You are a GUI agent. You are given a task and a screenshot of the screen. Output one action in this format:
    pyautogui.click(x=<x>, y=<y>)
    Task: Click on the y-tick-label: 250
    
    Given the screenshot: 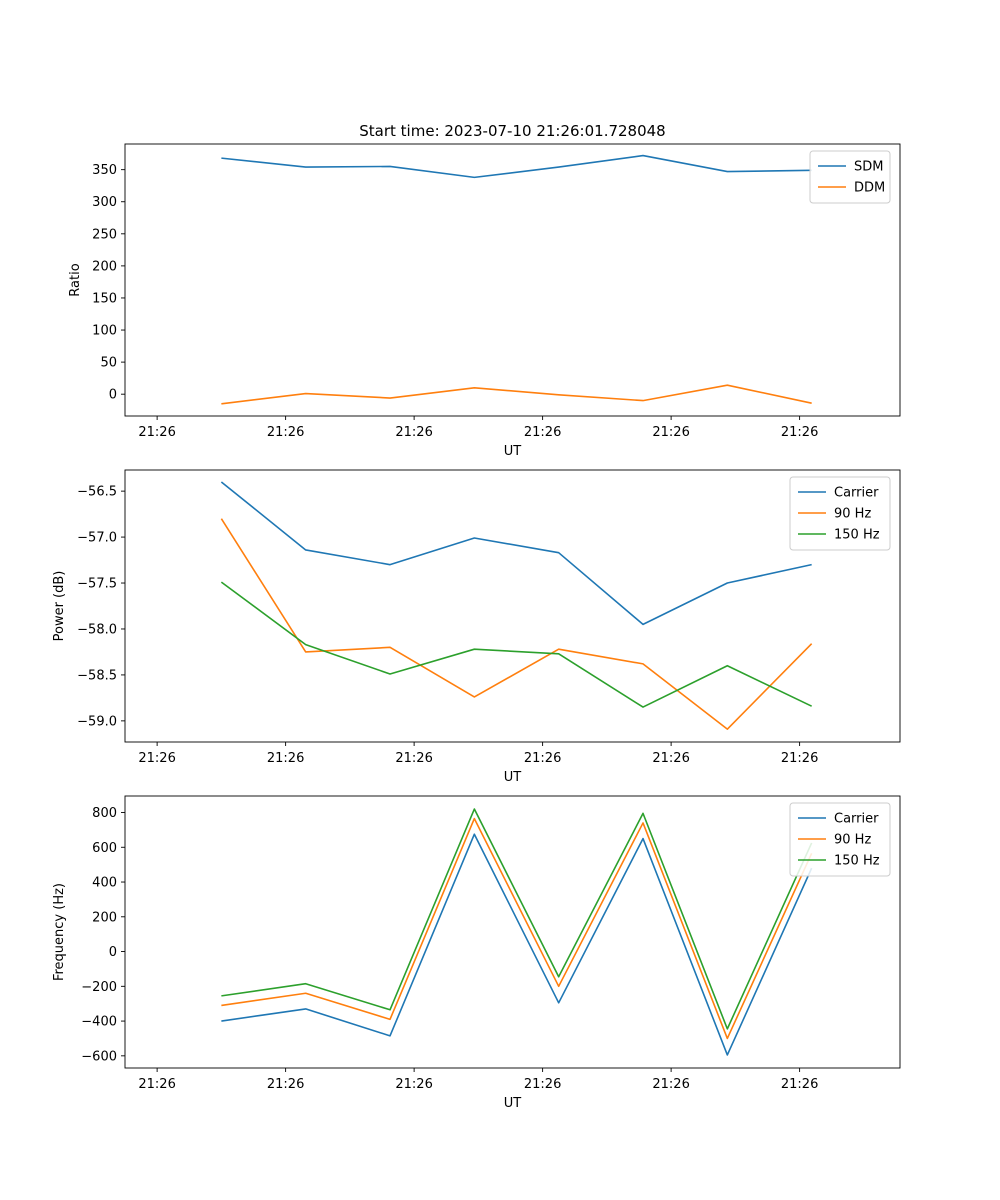 What is the action you would take?
    pyautogui.click(x=104, y=234)
    